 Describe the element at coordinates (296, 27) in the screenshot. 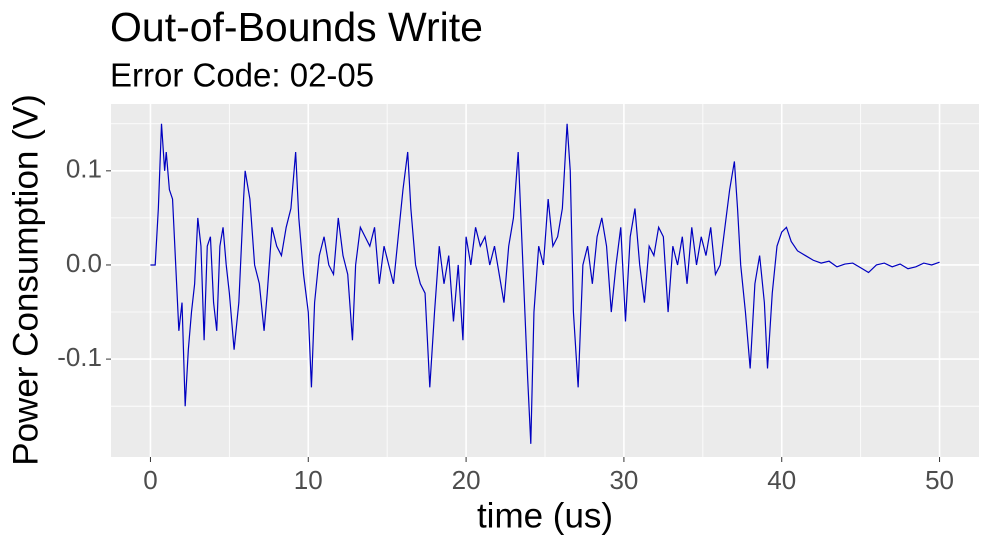

I see `chart-title: Out-of-Bounds Write` at that location.